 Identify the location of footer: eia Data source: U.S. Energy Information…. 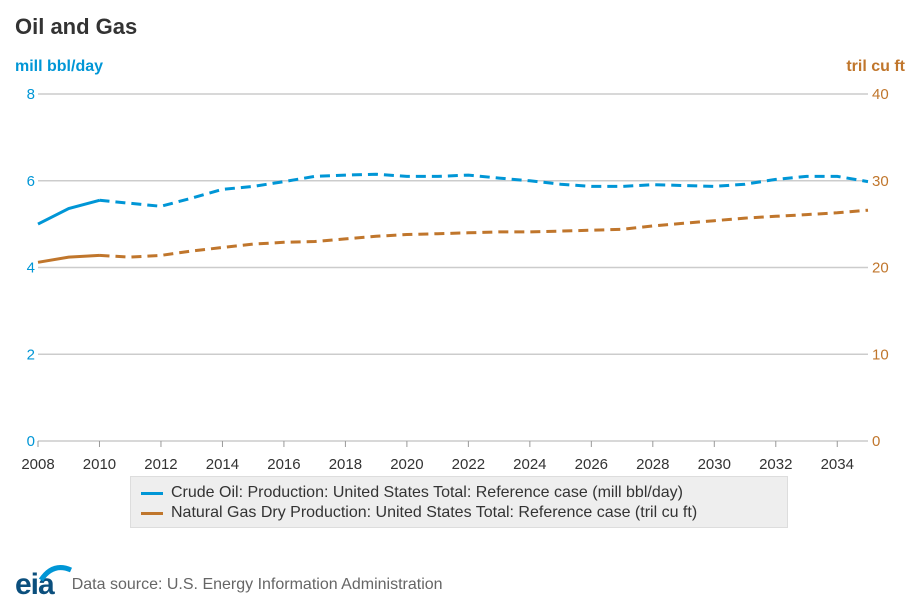
(229, 583).